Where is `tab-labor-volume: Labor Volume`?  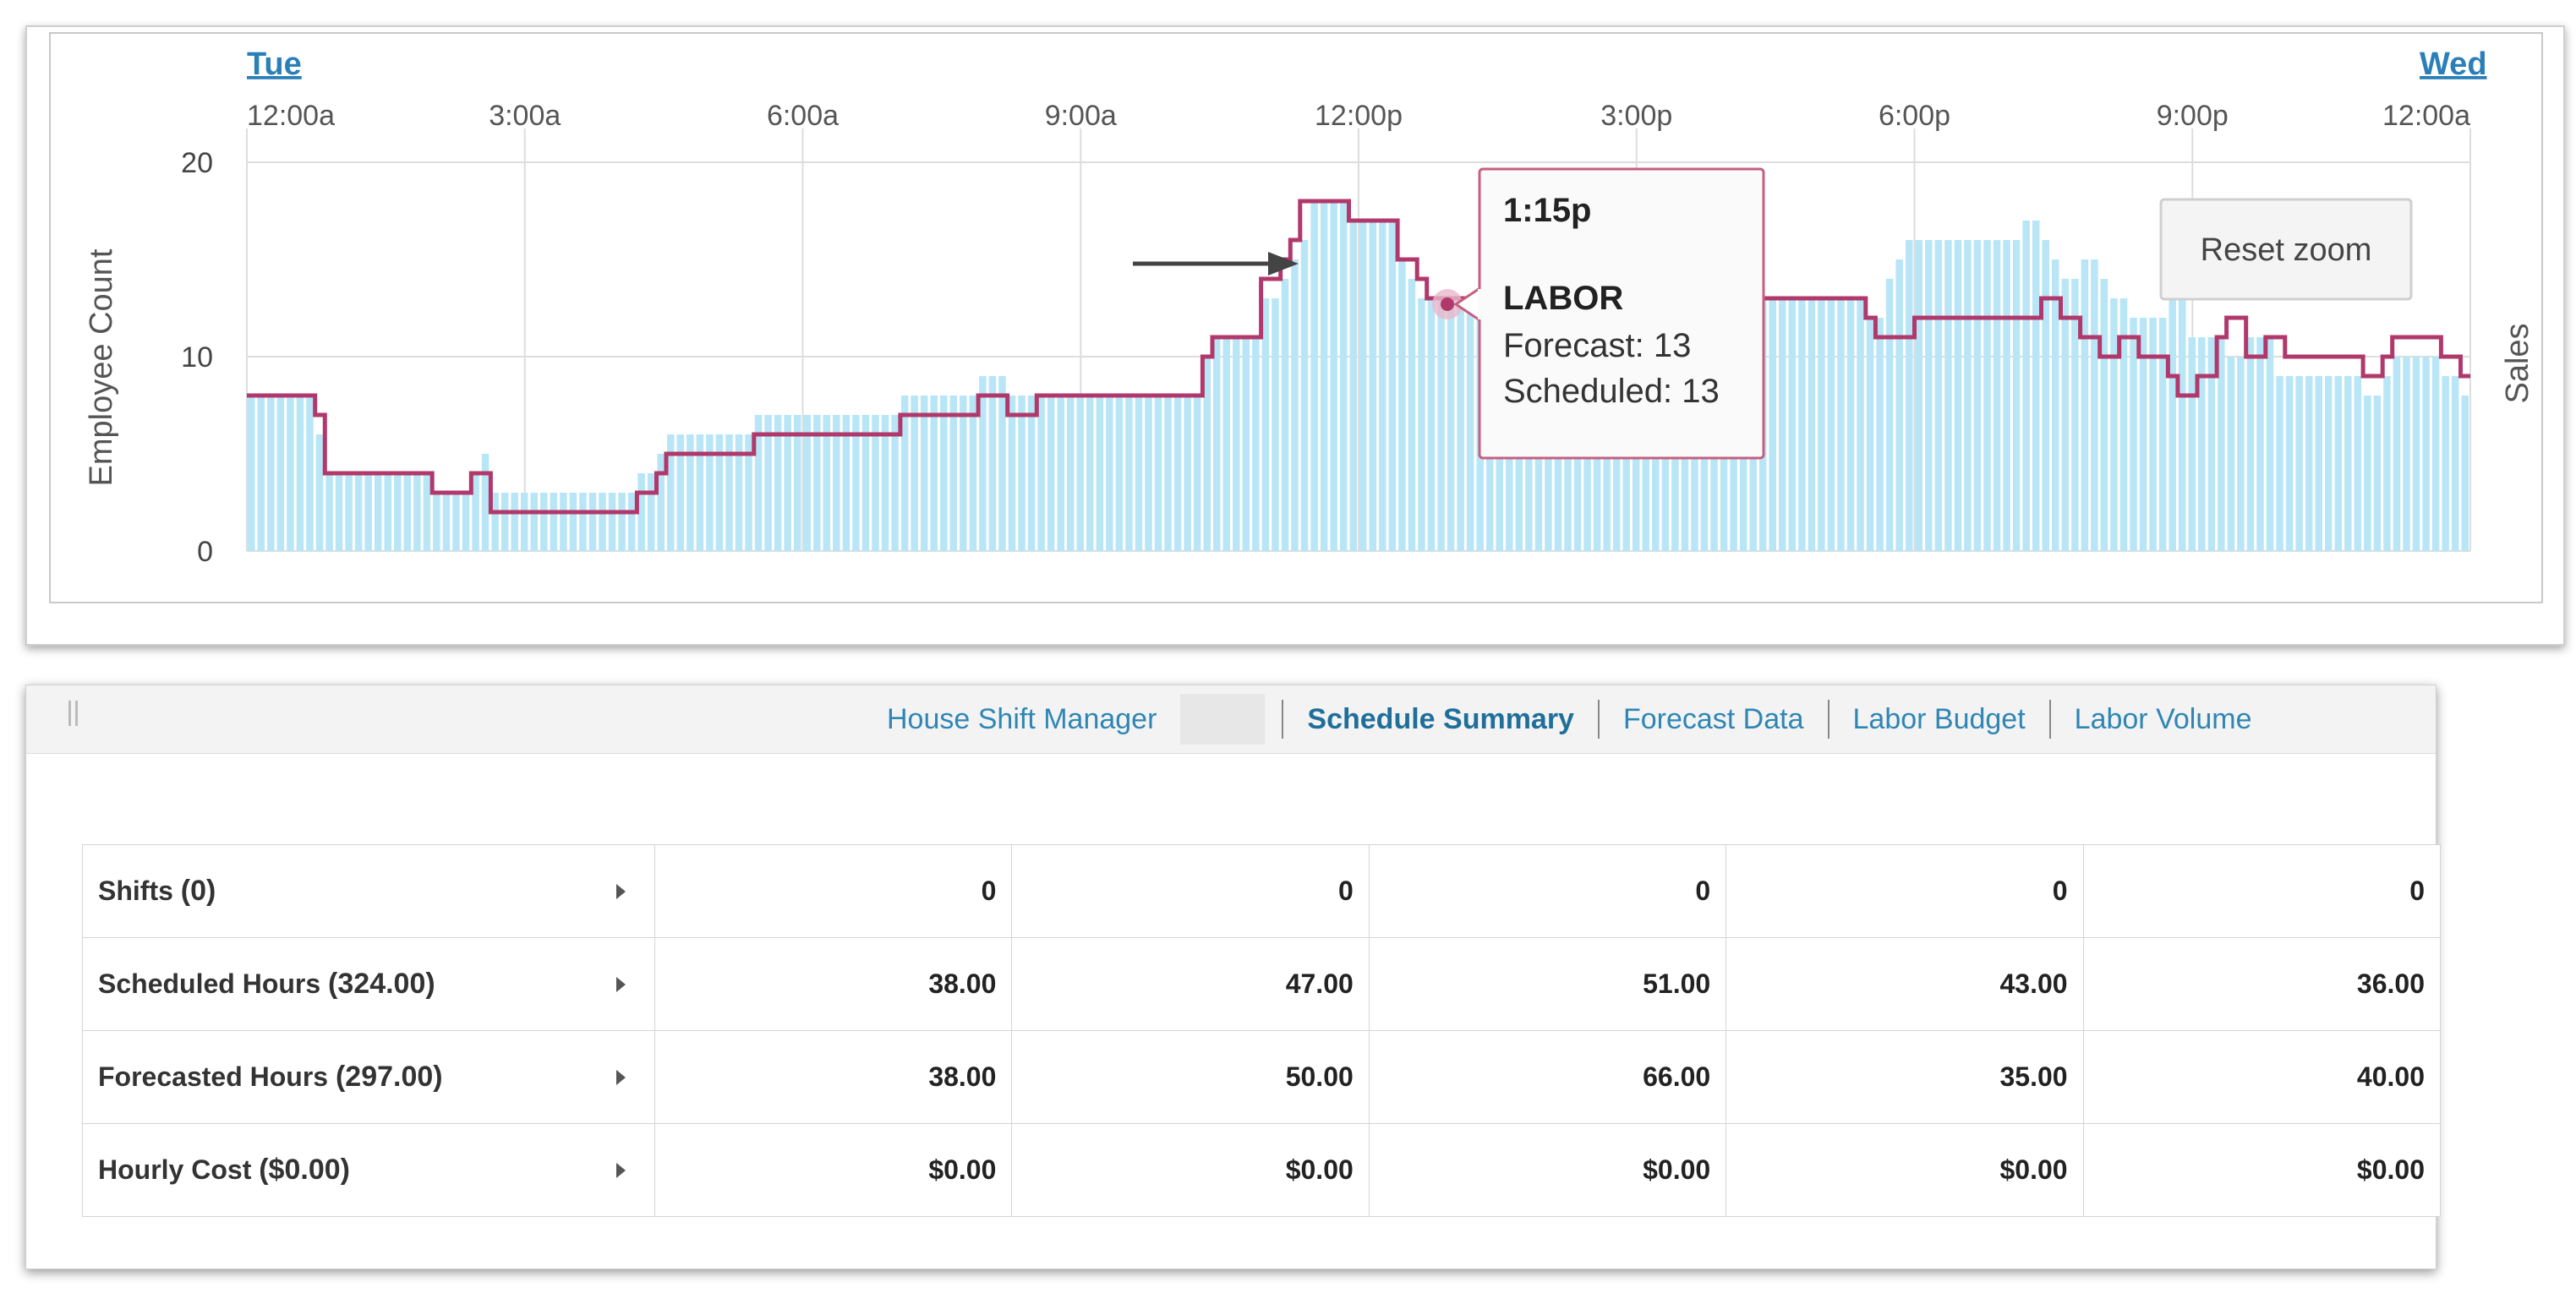
tab-labor-volume: Labor Volume is located at coordinates (2163, 719).